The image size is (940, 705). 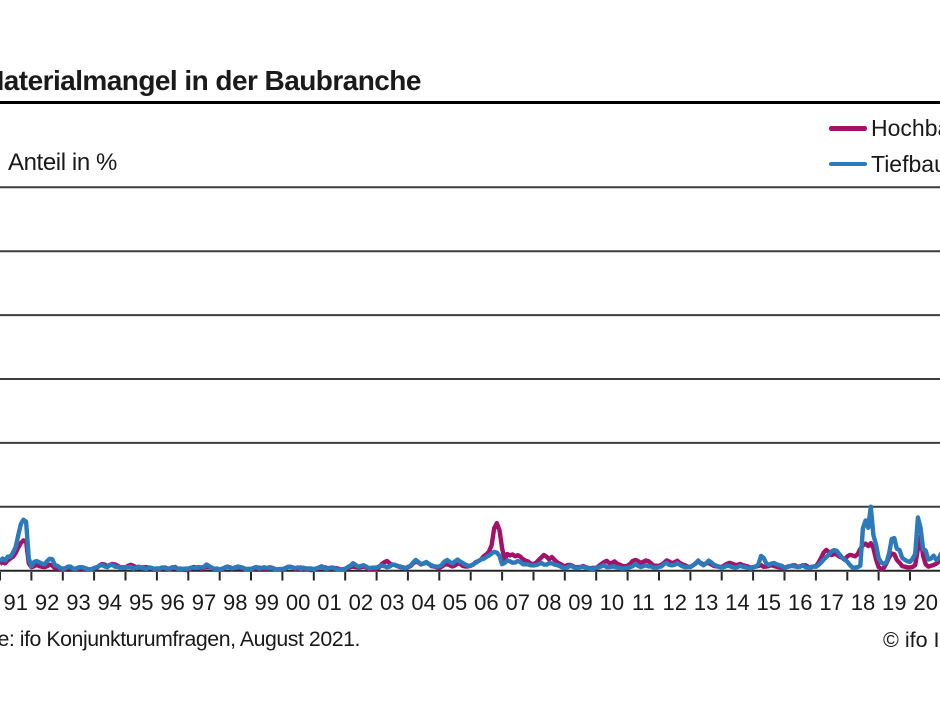 What do you see at coordinates (392, 602) in the screenshot?
I see `svg-text: 03` at bounding box center [392, 602].